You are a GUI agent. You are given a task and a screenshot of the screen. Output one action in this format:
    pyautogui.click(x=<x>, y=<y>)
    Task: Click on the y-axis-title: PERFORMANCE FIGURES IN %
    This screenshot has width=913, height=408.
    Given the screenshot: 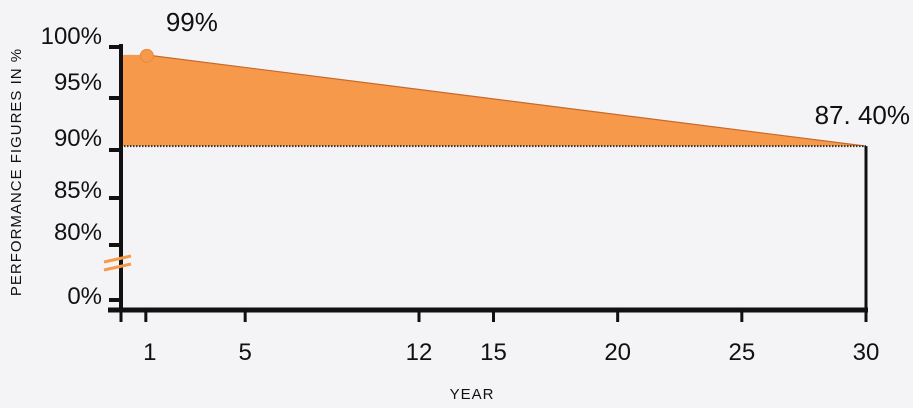 What is the action you would take?
    pyautogui.click(x=16, y=172)
    